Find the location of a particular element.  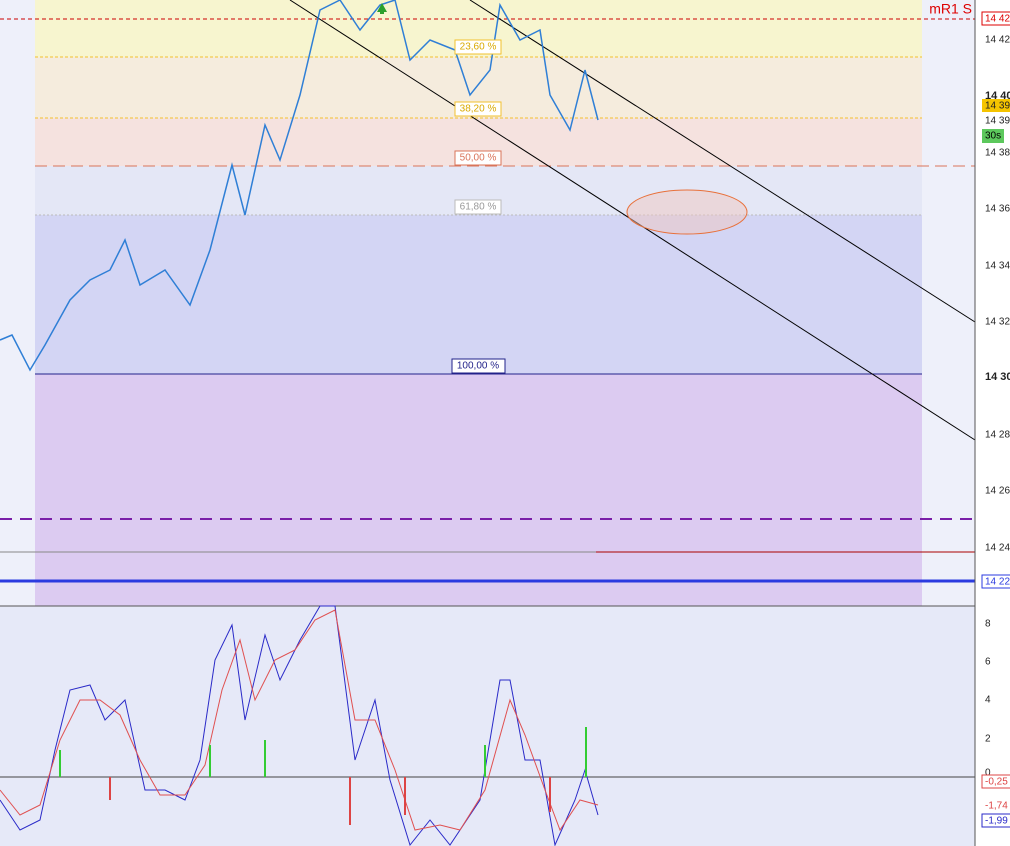

fib-labels: 23,60 % 38,20 % 50,00 % 61,80 % 100,00 % is located at coordinates (478, 206).